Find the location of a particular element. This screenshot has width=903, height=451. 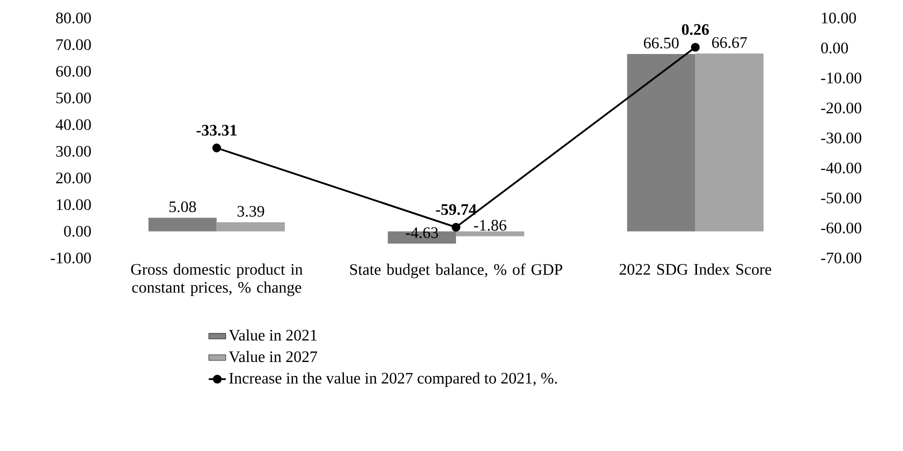

legend-label: Value in 2021 is located at coordinates (272, 335).